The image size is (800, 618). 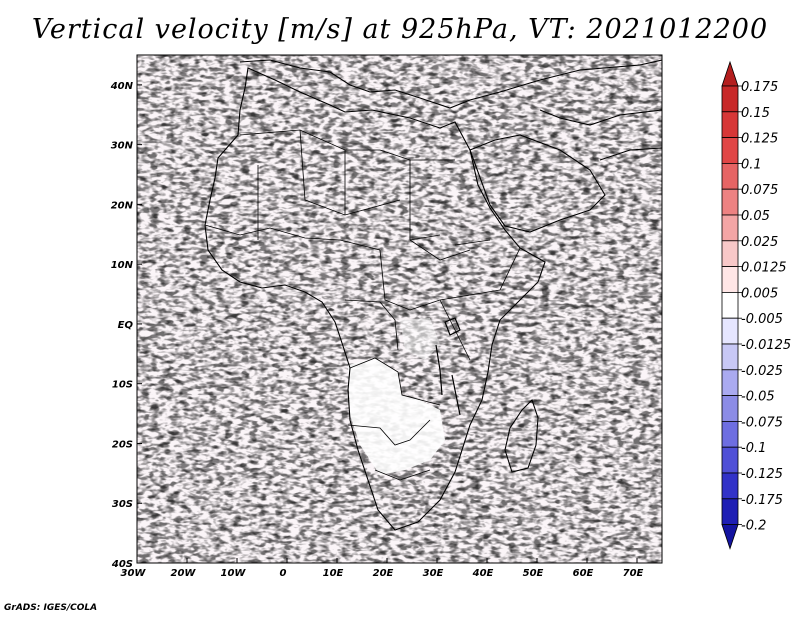 I want to click on colorbar-label: -0.025, so click(x=762, y=371).